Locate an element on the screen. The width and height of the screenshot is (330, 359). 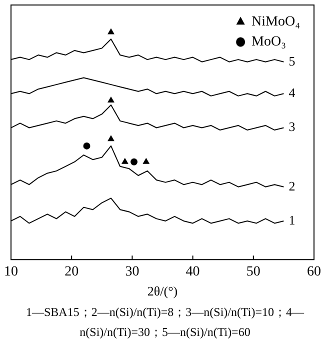
x-tick-label: 10 is located at coordinates (11, 272).